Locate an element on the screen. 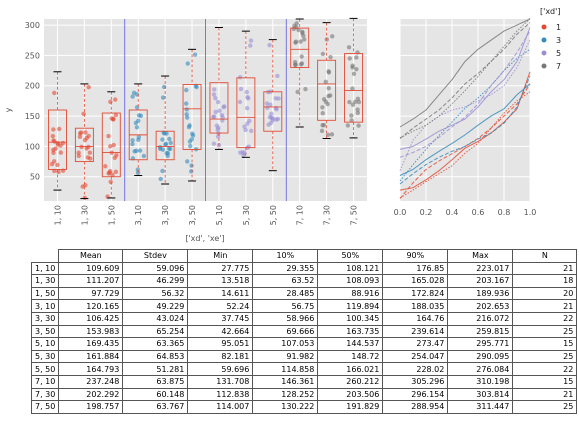  table-cell: 216.072 is located at coordinates (480, 318).